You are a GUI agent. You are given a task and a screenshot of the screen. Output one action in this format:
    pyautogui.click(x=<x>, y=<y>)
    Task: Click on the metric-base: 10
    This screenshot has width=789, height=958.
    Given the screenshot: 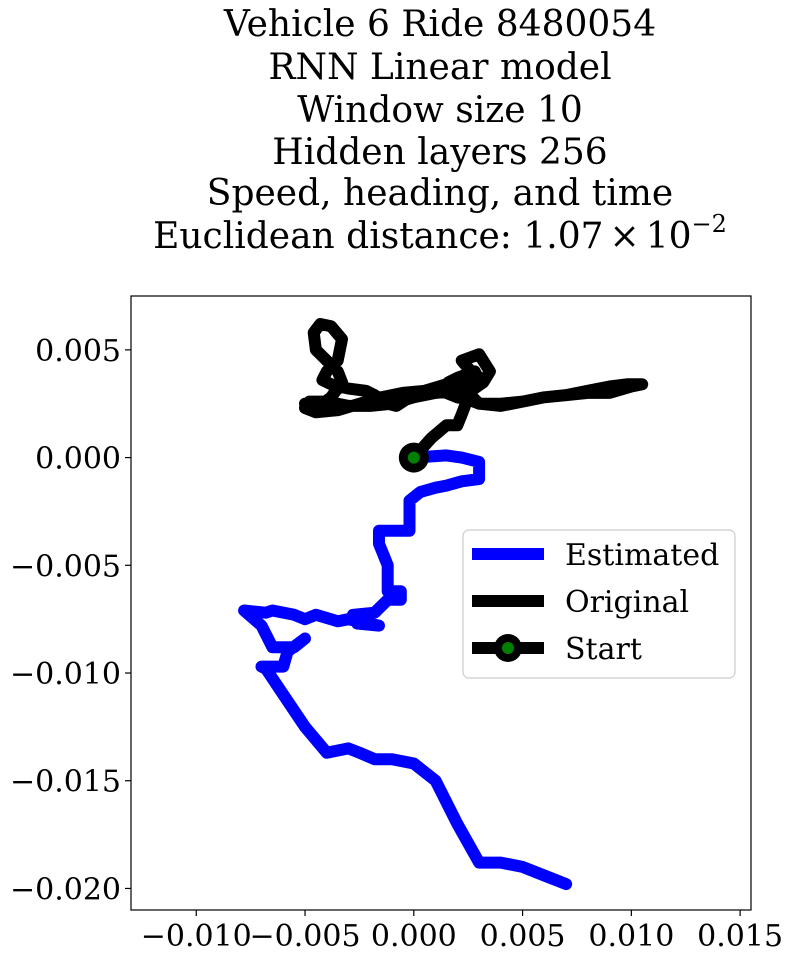 What is the action you would take?
    pyautogui.click(x=669, y=236)
    